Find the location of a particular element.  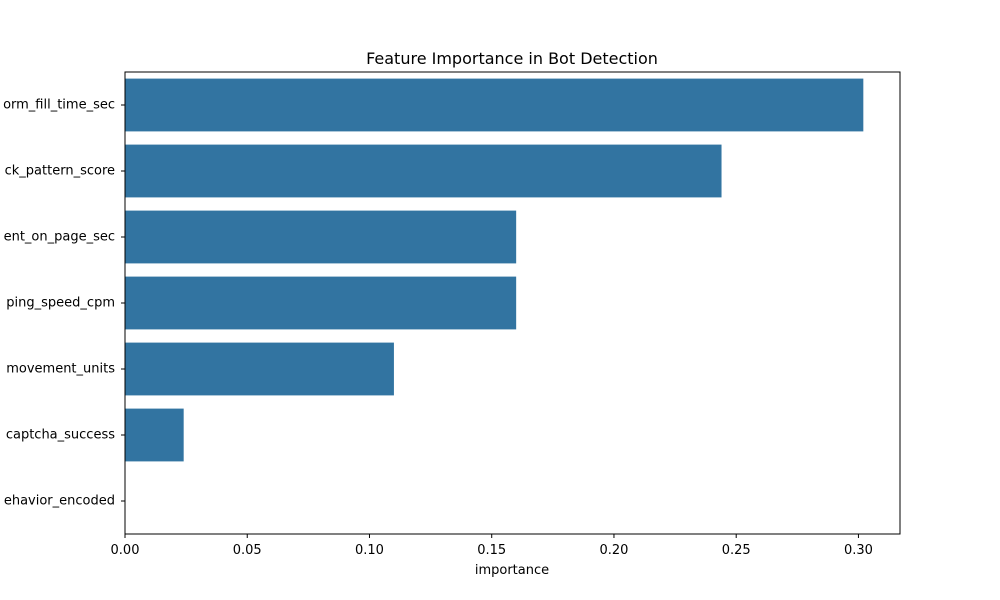

y-tick-label: orm_fill_time_sec is located at coordinates (59, 105).